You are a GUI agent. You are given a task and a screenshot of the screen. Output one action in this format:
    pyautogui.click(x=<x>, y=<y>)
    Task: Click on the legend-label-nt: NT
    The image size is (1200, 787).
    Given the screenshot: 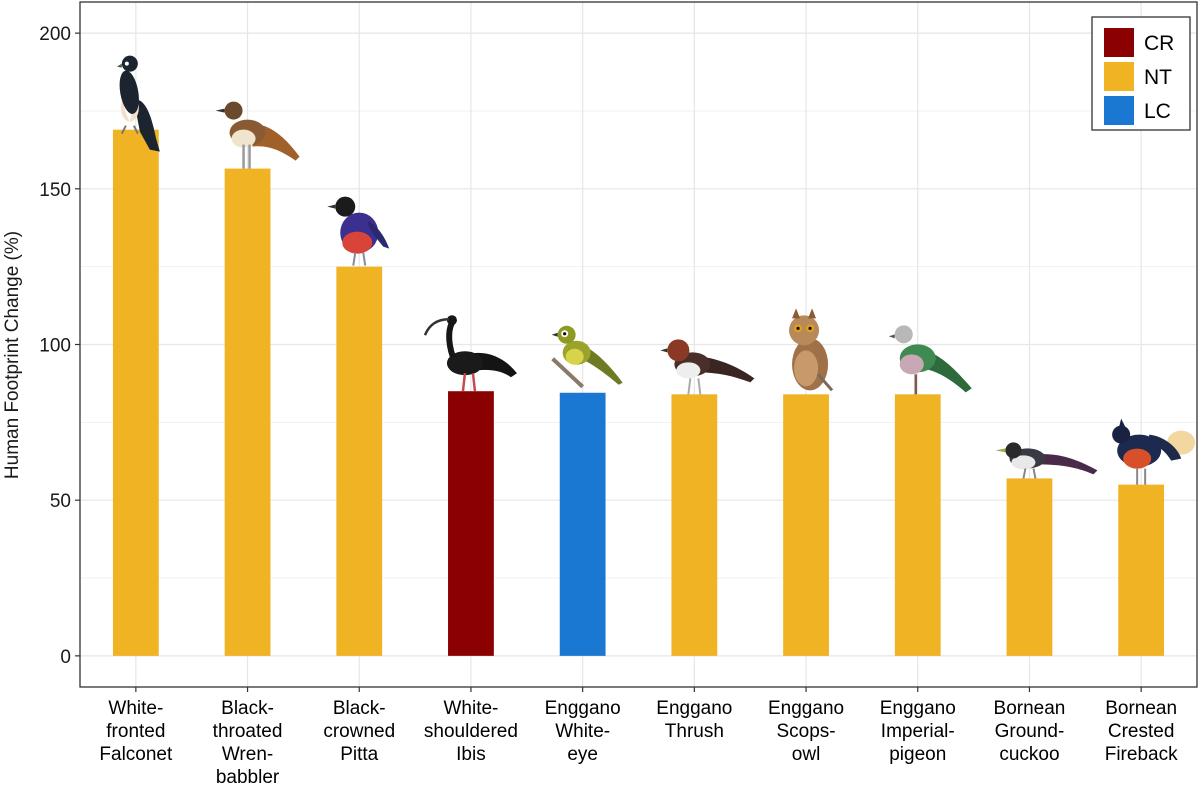 What is the action you would take?
    pyautogui.click(x=1158, y=77)
    